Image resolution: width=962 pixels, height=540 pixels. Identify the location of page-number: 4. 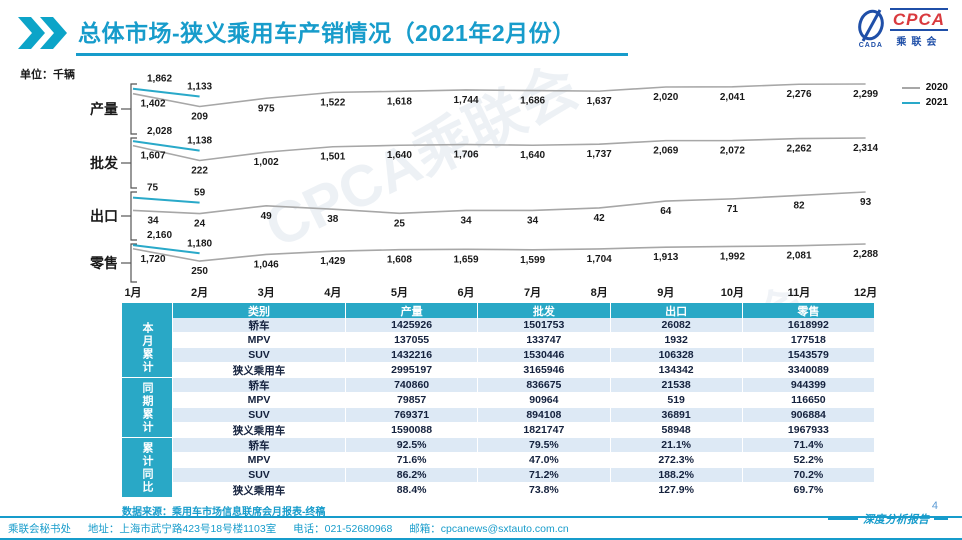
(934, 506).